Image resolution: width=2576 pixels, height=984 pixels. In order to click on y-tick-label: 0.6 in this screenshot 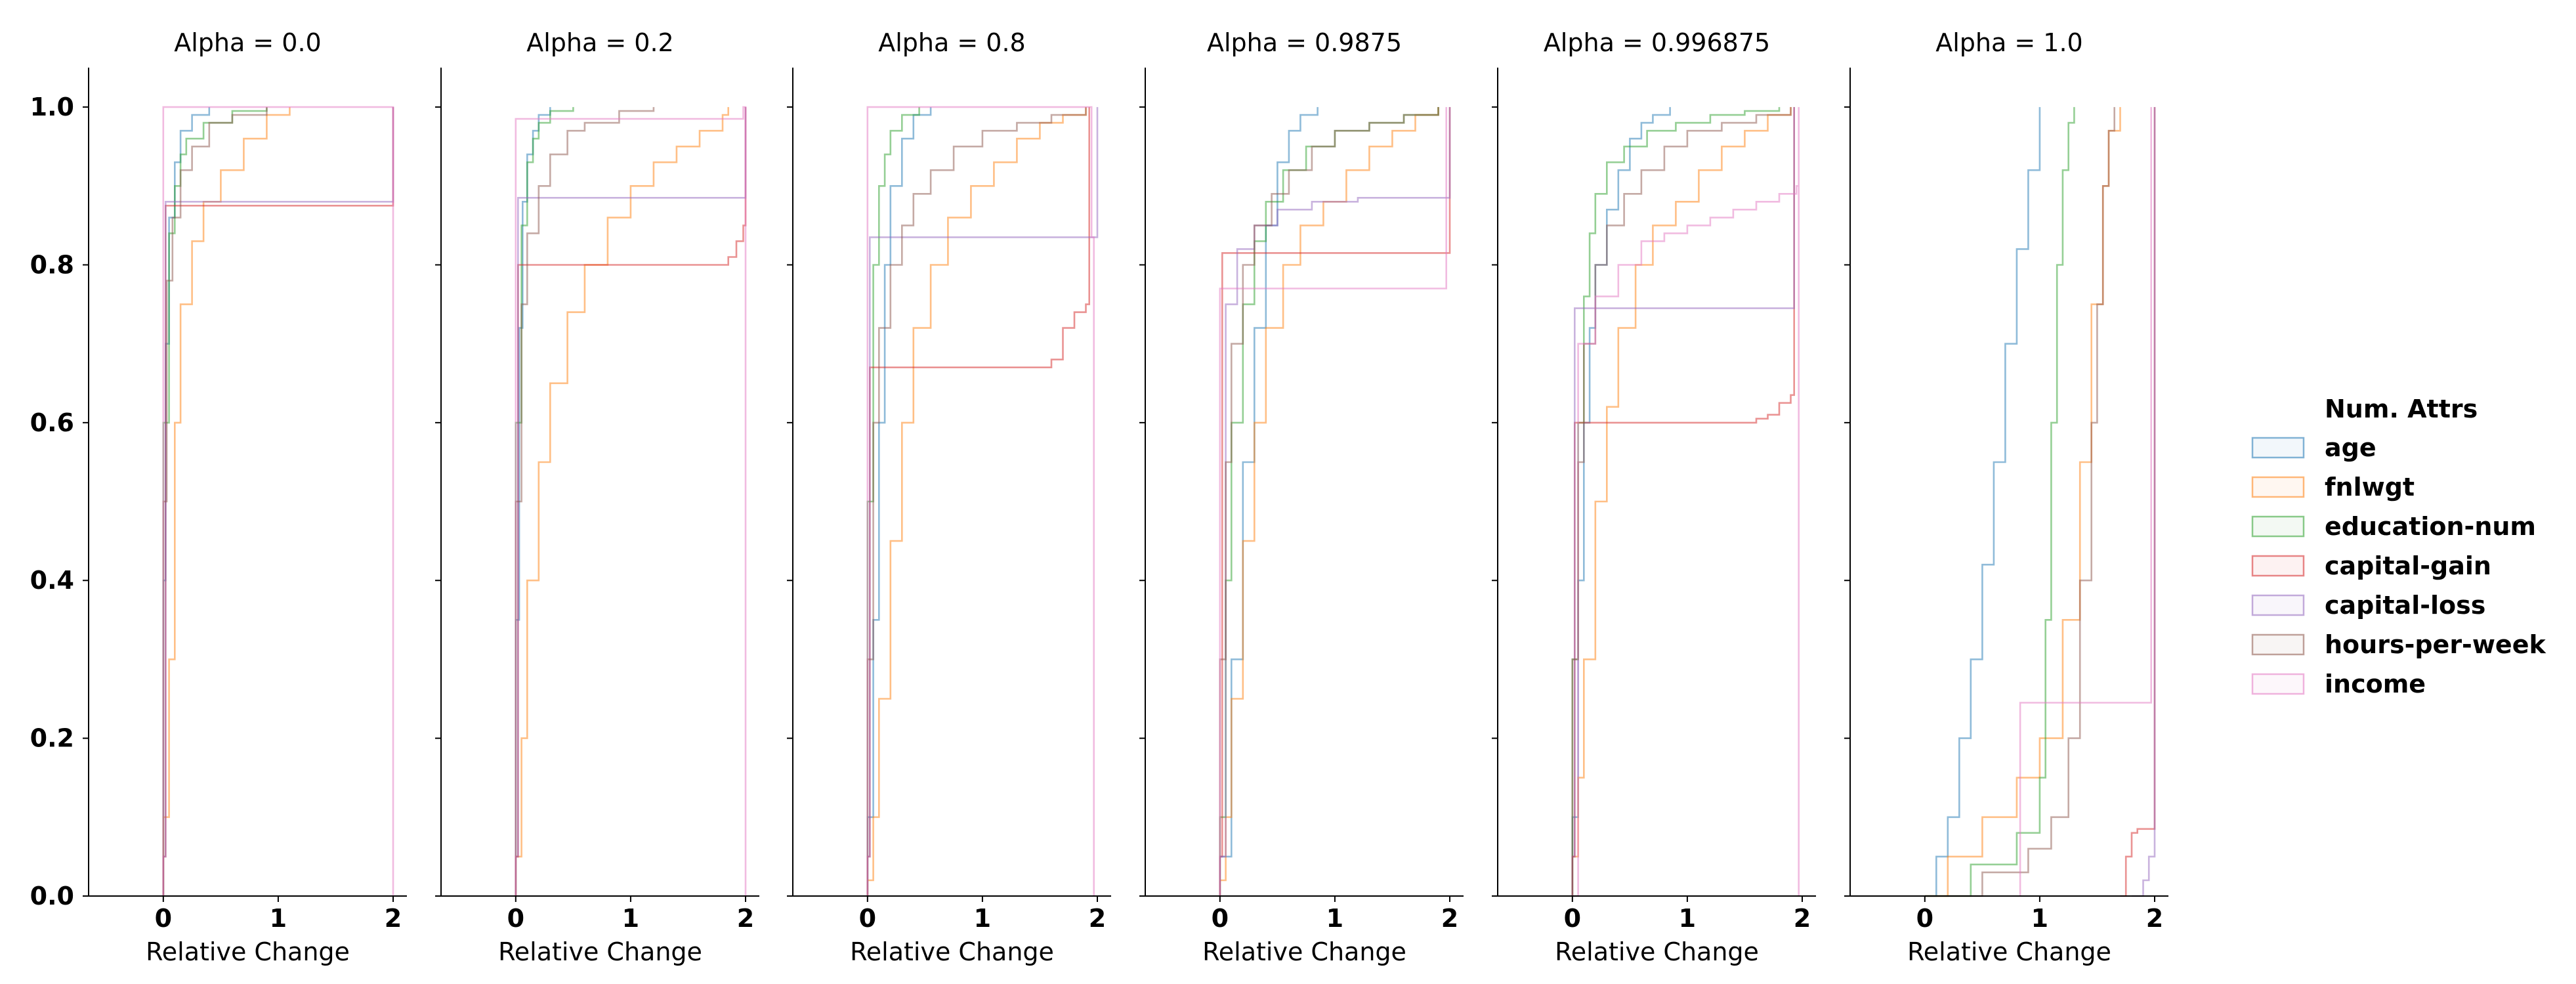, I will do `click(52, 422)`.